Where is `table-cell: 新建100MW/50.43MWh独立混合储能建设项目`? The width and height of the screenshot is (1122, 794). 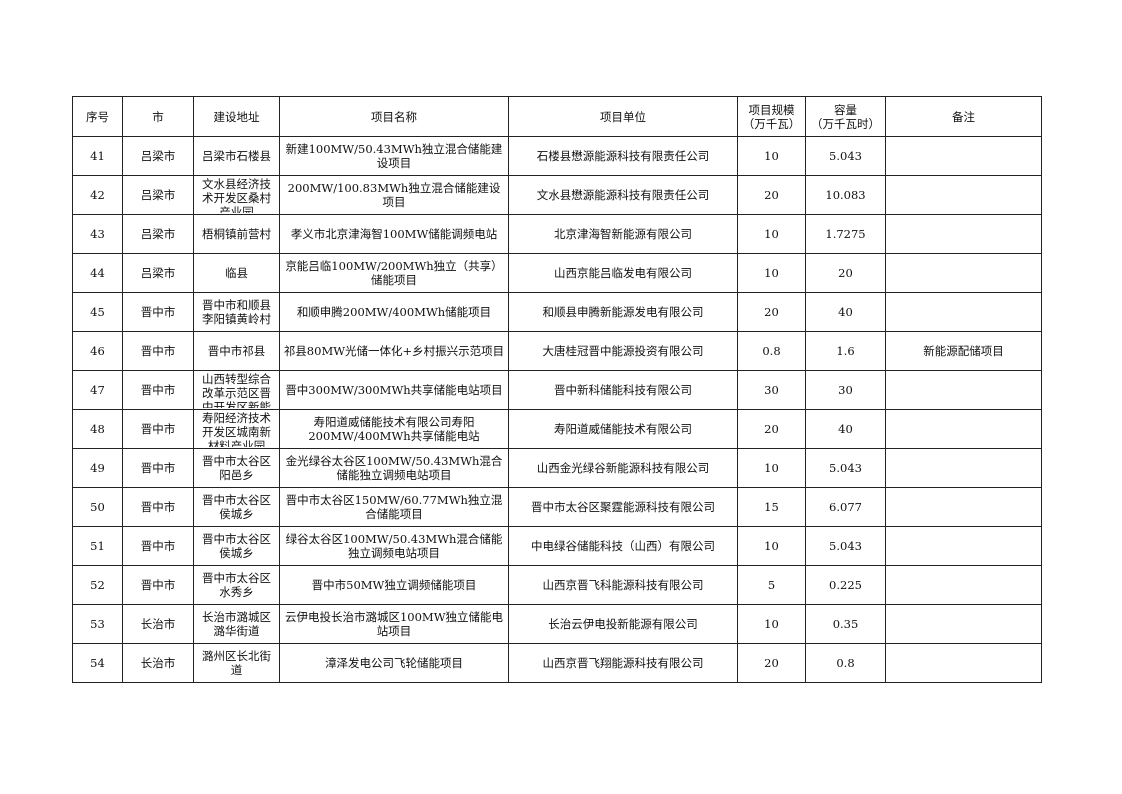 table-cell: 新建100MW/50.43MWh独立混合储能建设项目 is located at coordinates (394, 156).